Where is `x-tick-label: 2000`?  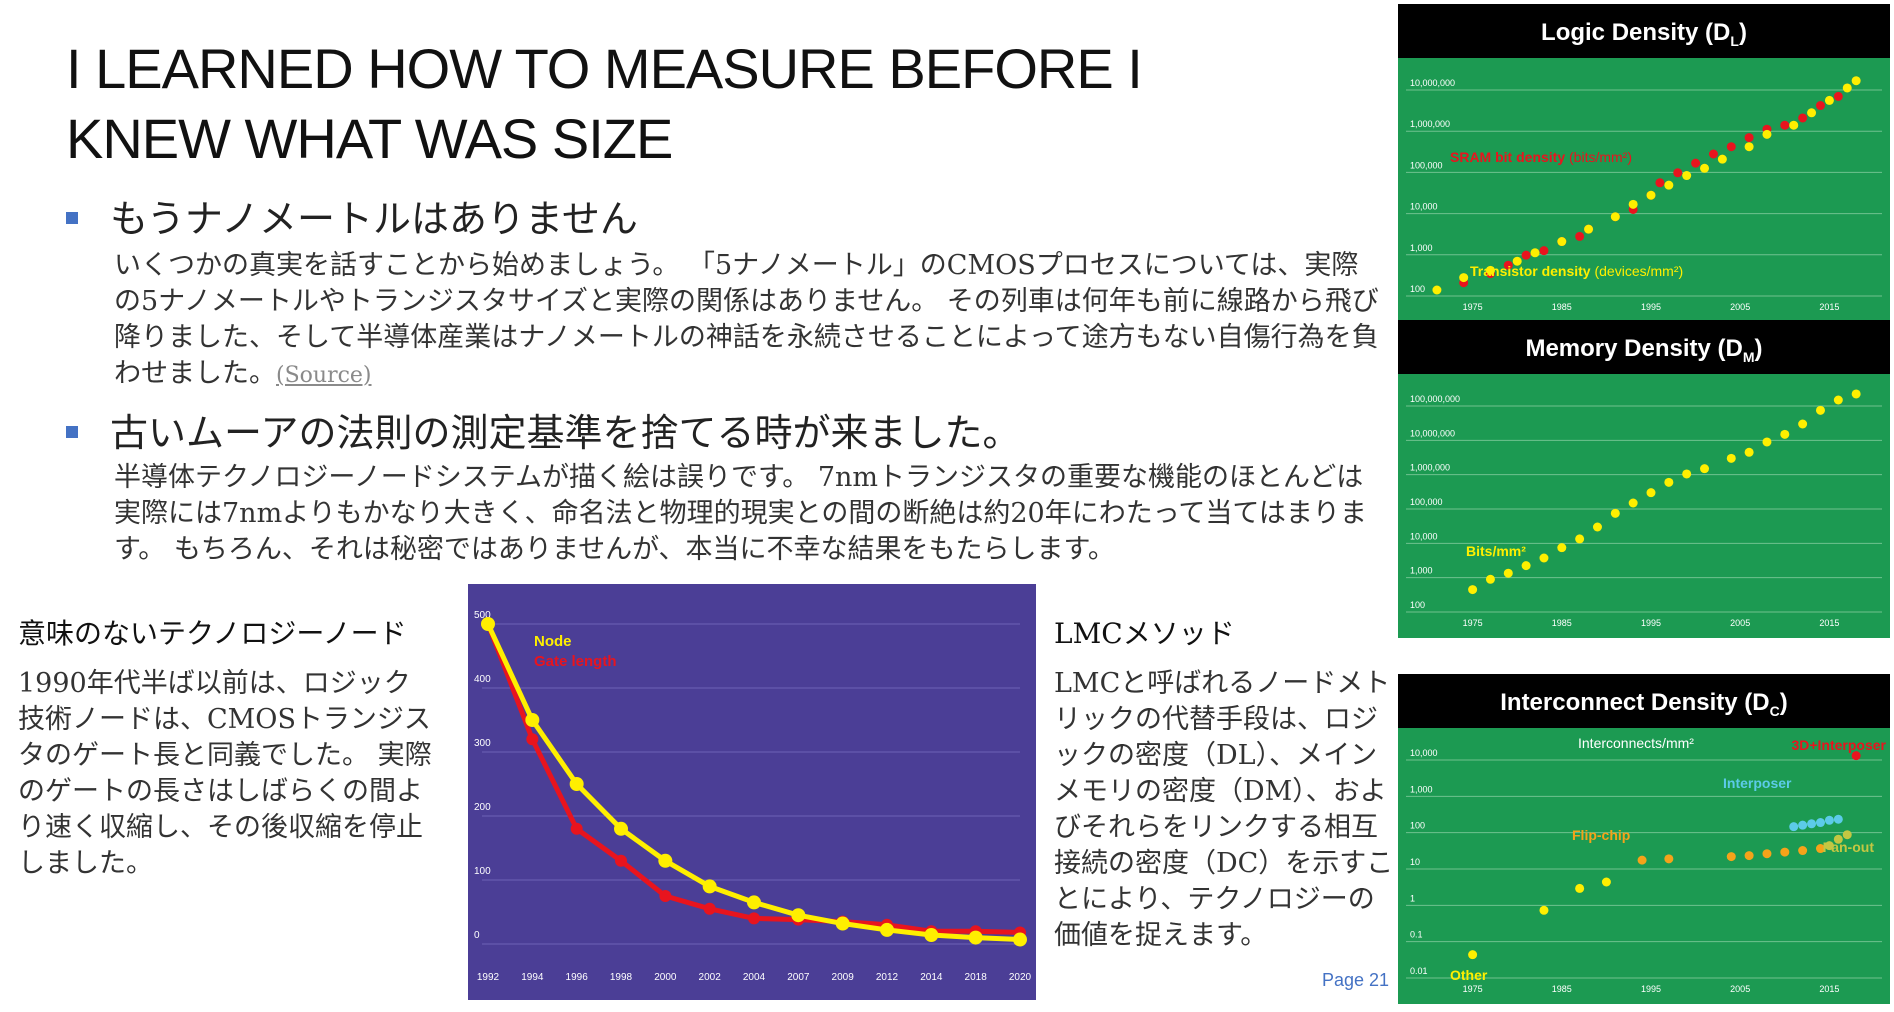 x-tick-label: 2000 is located at coordinates (665, 977).